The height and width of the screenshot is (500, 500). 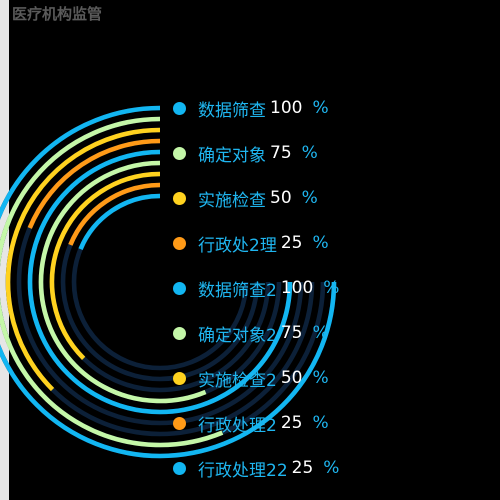 I want to click on legend-item: 确定对象 75%, so click(x=245, y=153).